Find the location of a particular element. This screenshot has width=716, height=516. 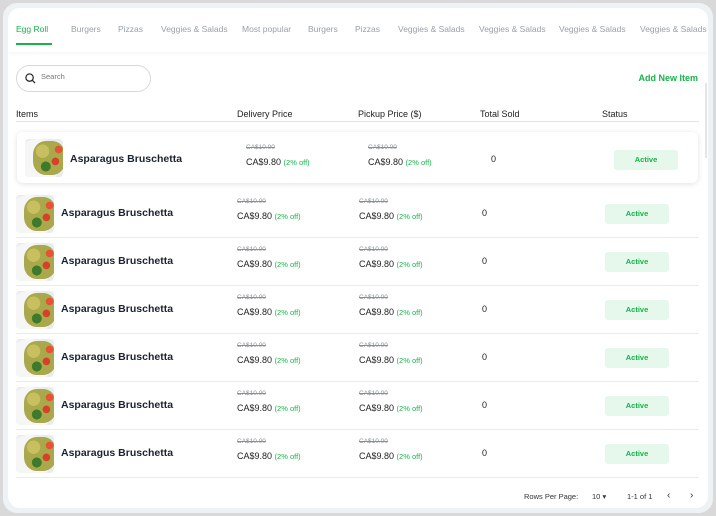

caret-down-icon: ▾ is located at coordinates (604, 496).